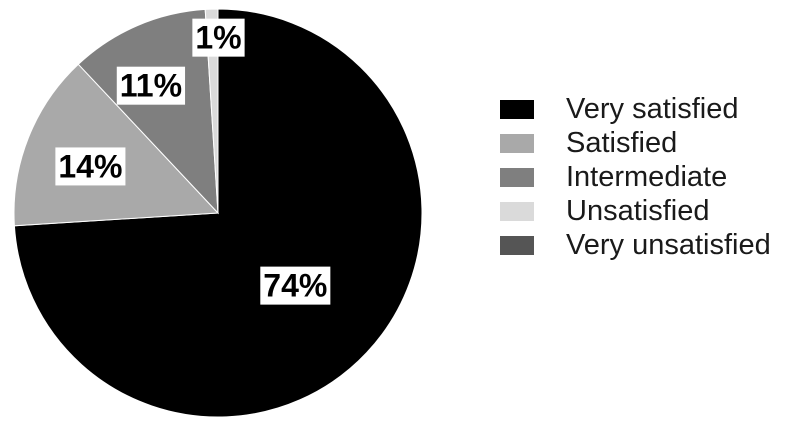 This screenshot has width=809, height=427. I want to click on legend-item-very-unsatisfied: Very unsatisfied, so click(635, 245).